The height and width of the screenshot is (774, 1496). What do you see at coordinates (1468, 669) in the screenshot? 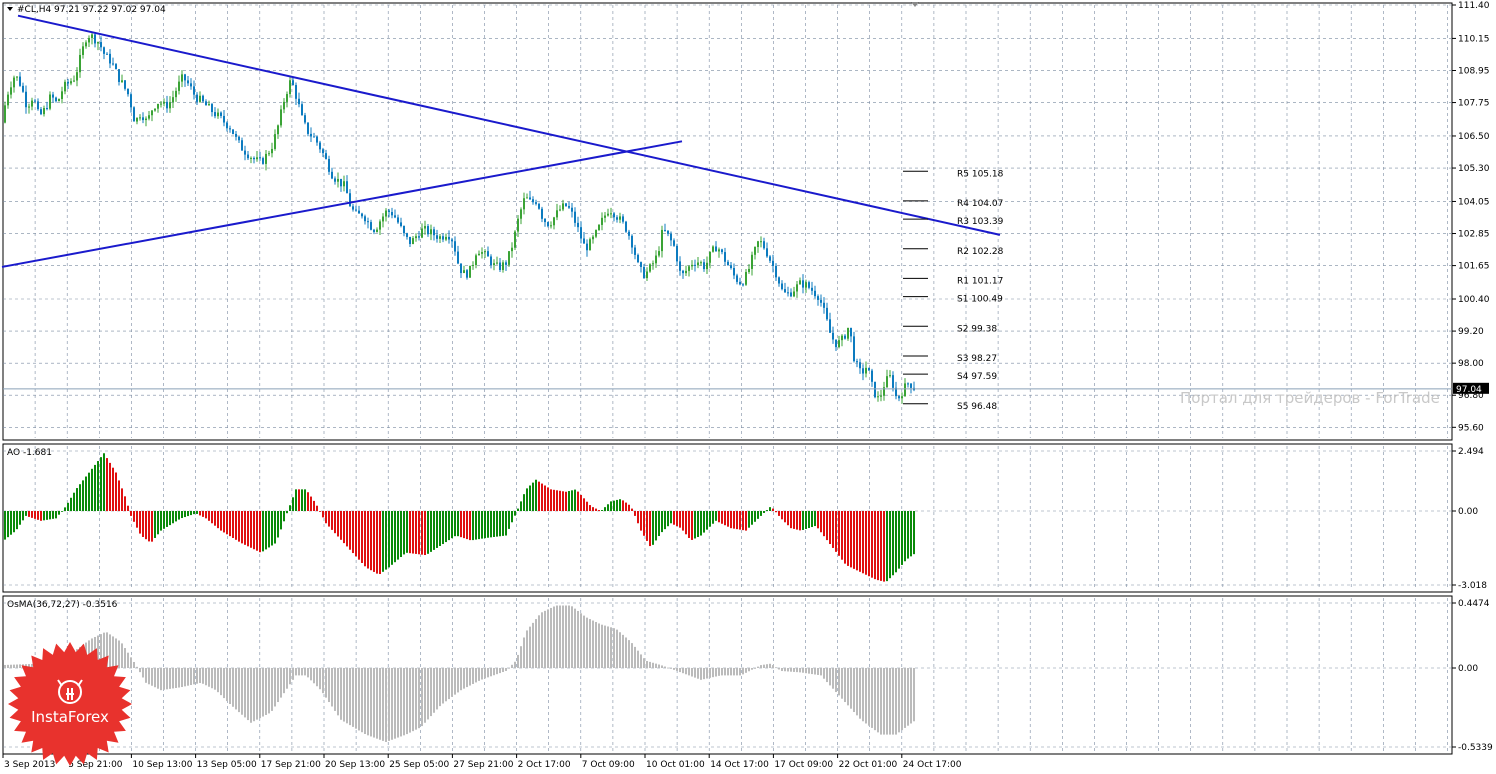
I see `osma-tick-label: 0.00` at bounding box center [1468, 669].